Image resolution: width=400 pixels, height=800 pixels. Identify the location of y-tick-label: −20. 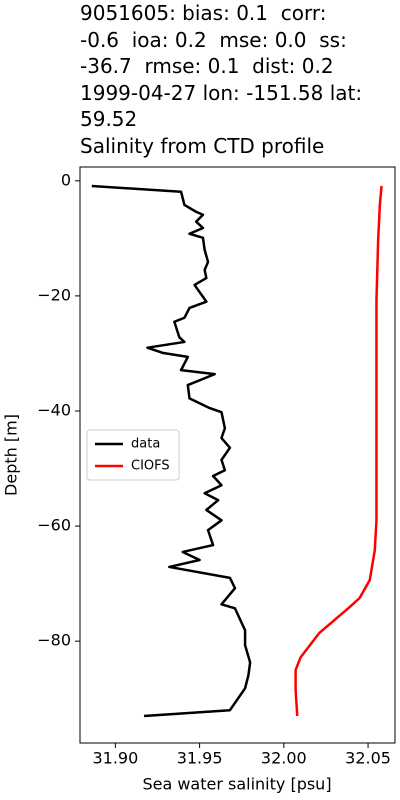
(54, 294).